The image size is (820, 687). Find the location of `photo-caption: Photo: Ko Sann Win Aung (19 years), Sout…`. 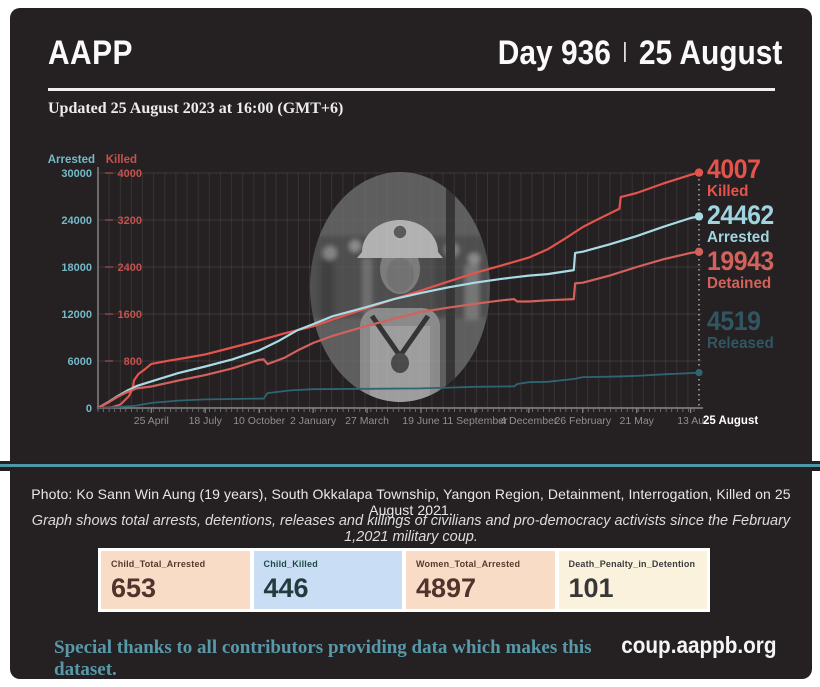

photo-caption: Photo: Ko Sann Win Aung (19 years), Sout… is located at coordinates (411, 502).